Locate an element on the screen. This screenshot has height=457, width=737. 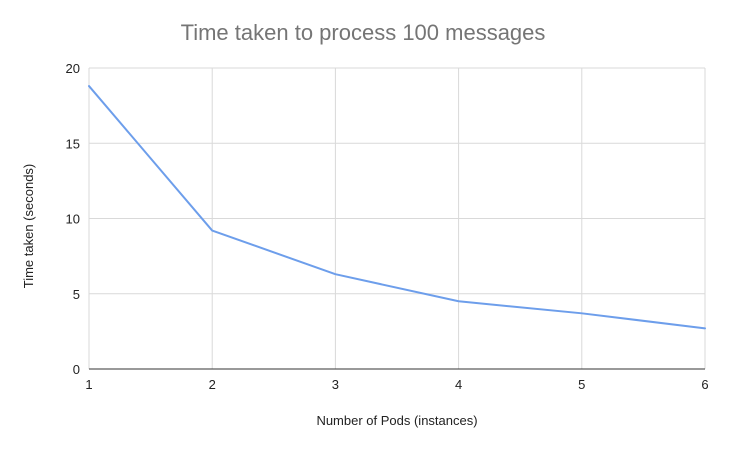
chart-title: Time taken to process 100 messages is located at coordinates (363, 32).